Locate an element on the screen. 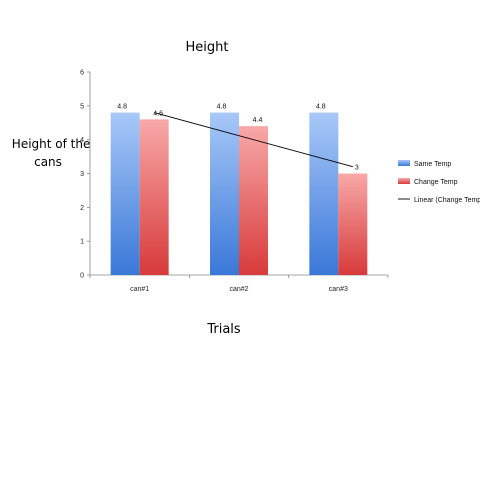  y-axis-label: Height of the cans is located at coordinates (53, 153).